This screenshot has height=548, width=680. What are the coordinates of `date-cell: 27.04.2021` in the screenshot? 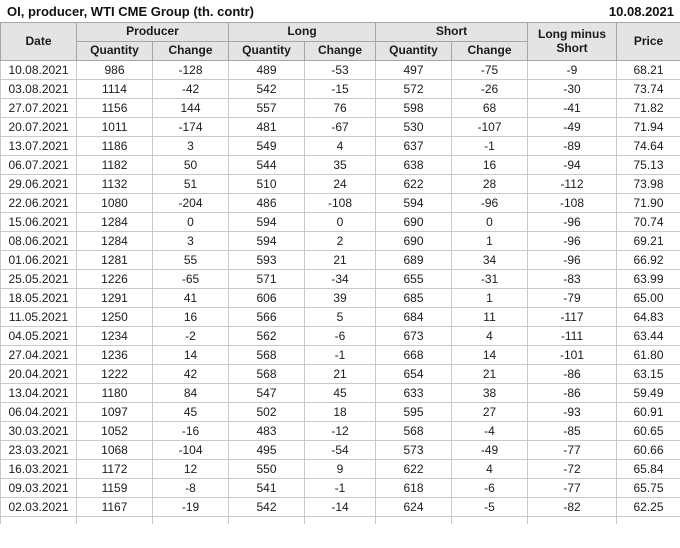 It's located at (38, 355).